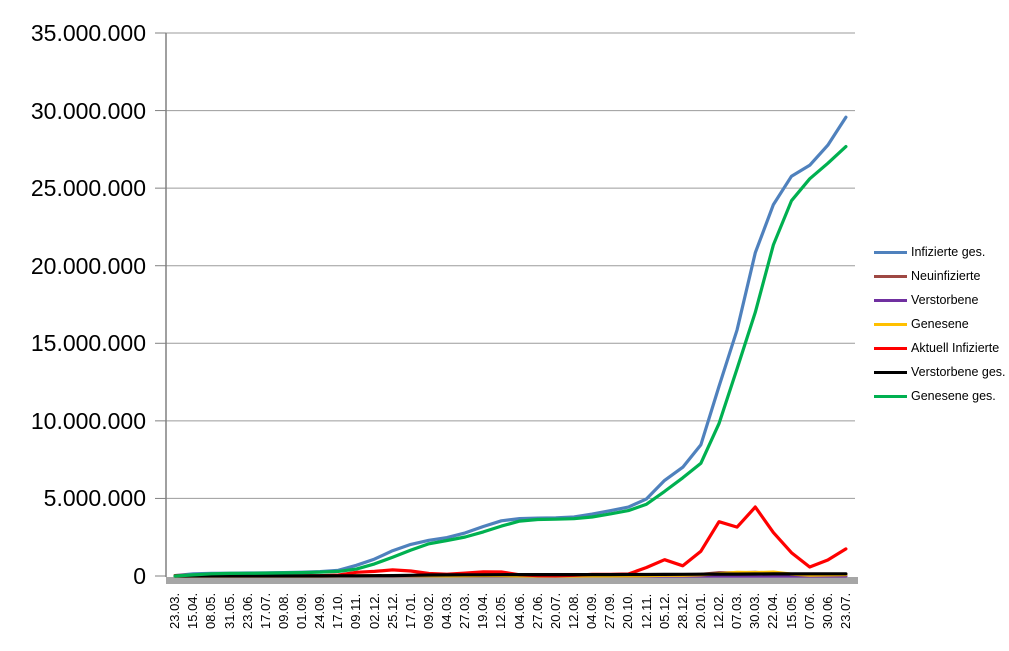 The height and width of the screenshot is (651, 1009). What do you see at coordinates (510, 541) in the screenshot?
I see `series-line-aktuell-infizierte` at bounding box center [510, 541].